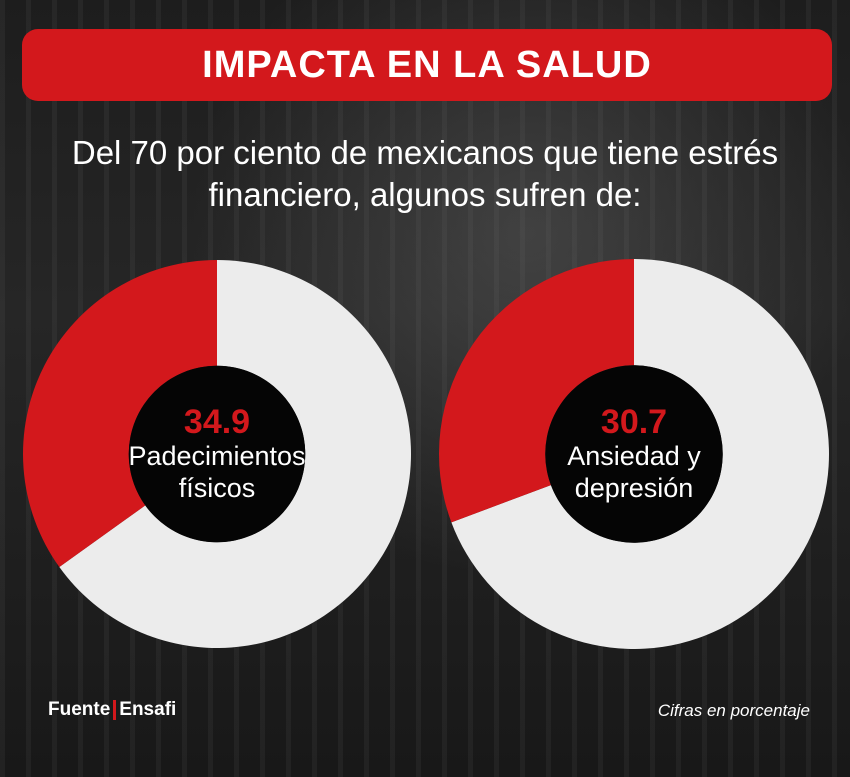 The width and height of the screenshot is (850, 777). I want to click on source-credit: Fuente Ensafi, so click(112, 710).